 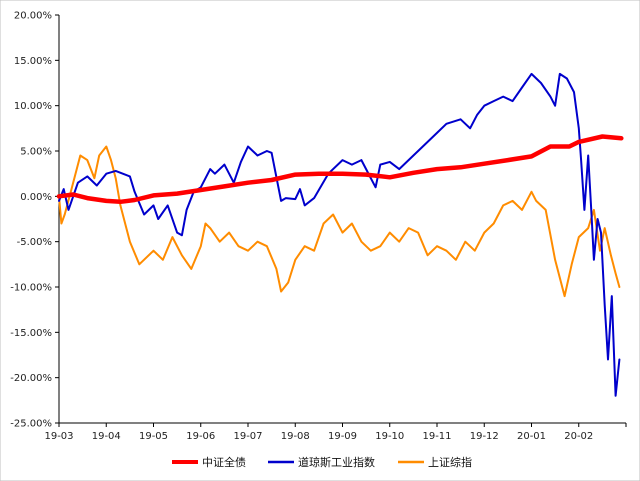 What do you see at coordinates (36, 152) in the screenshot?
I see `y-tick-label: 5.00%` at bounding box center [36, 152].